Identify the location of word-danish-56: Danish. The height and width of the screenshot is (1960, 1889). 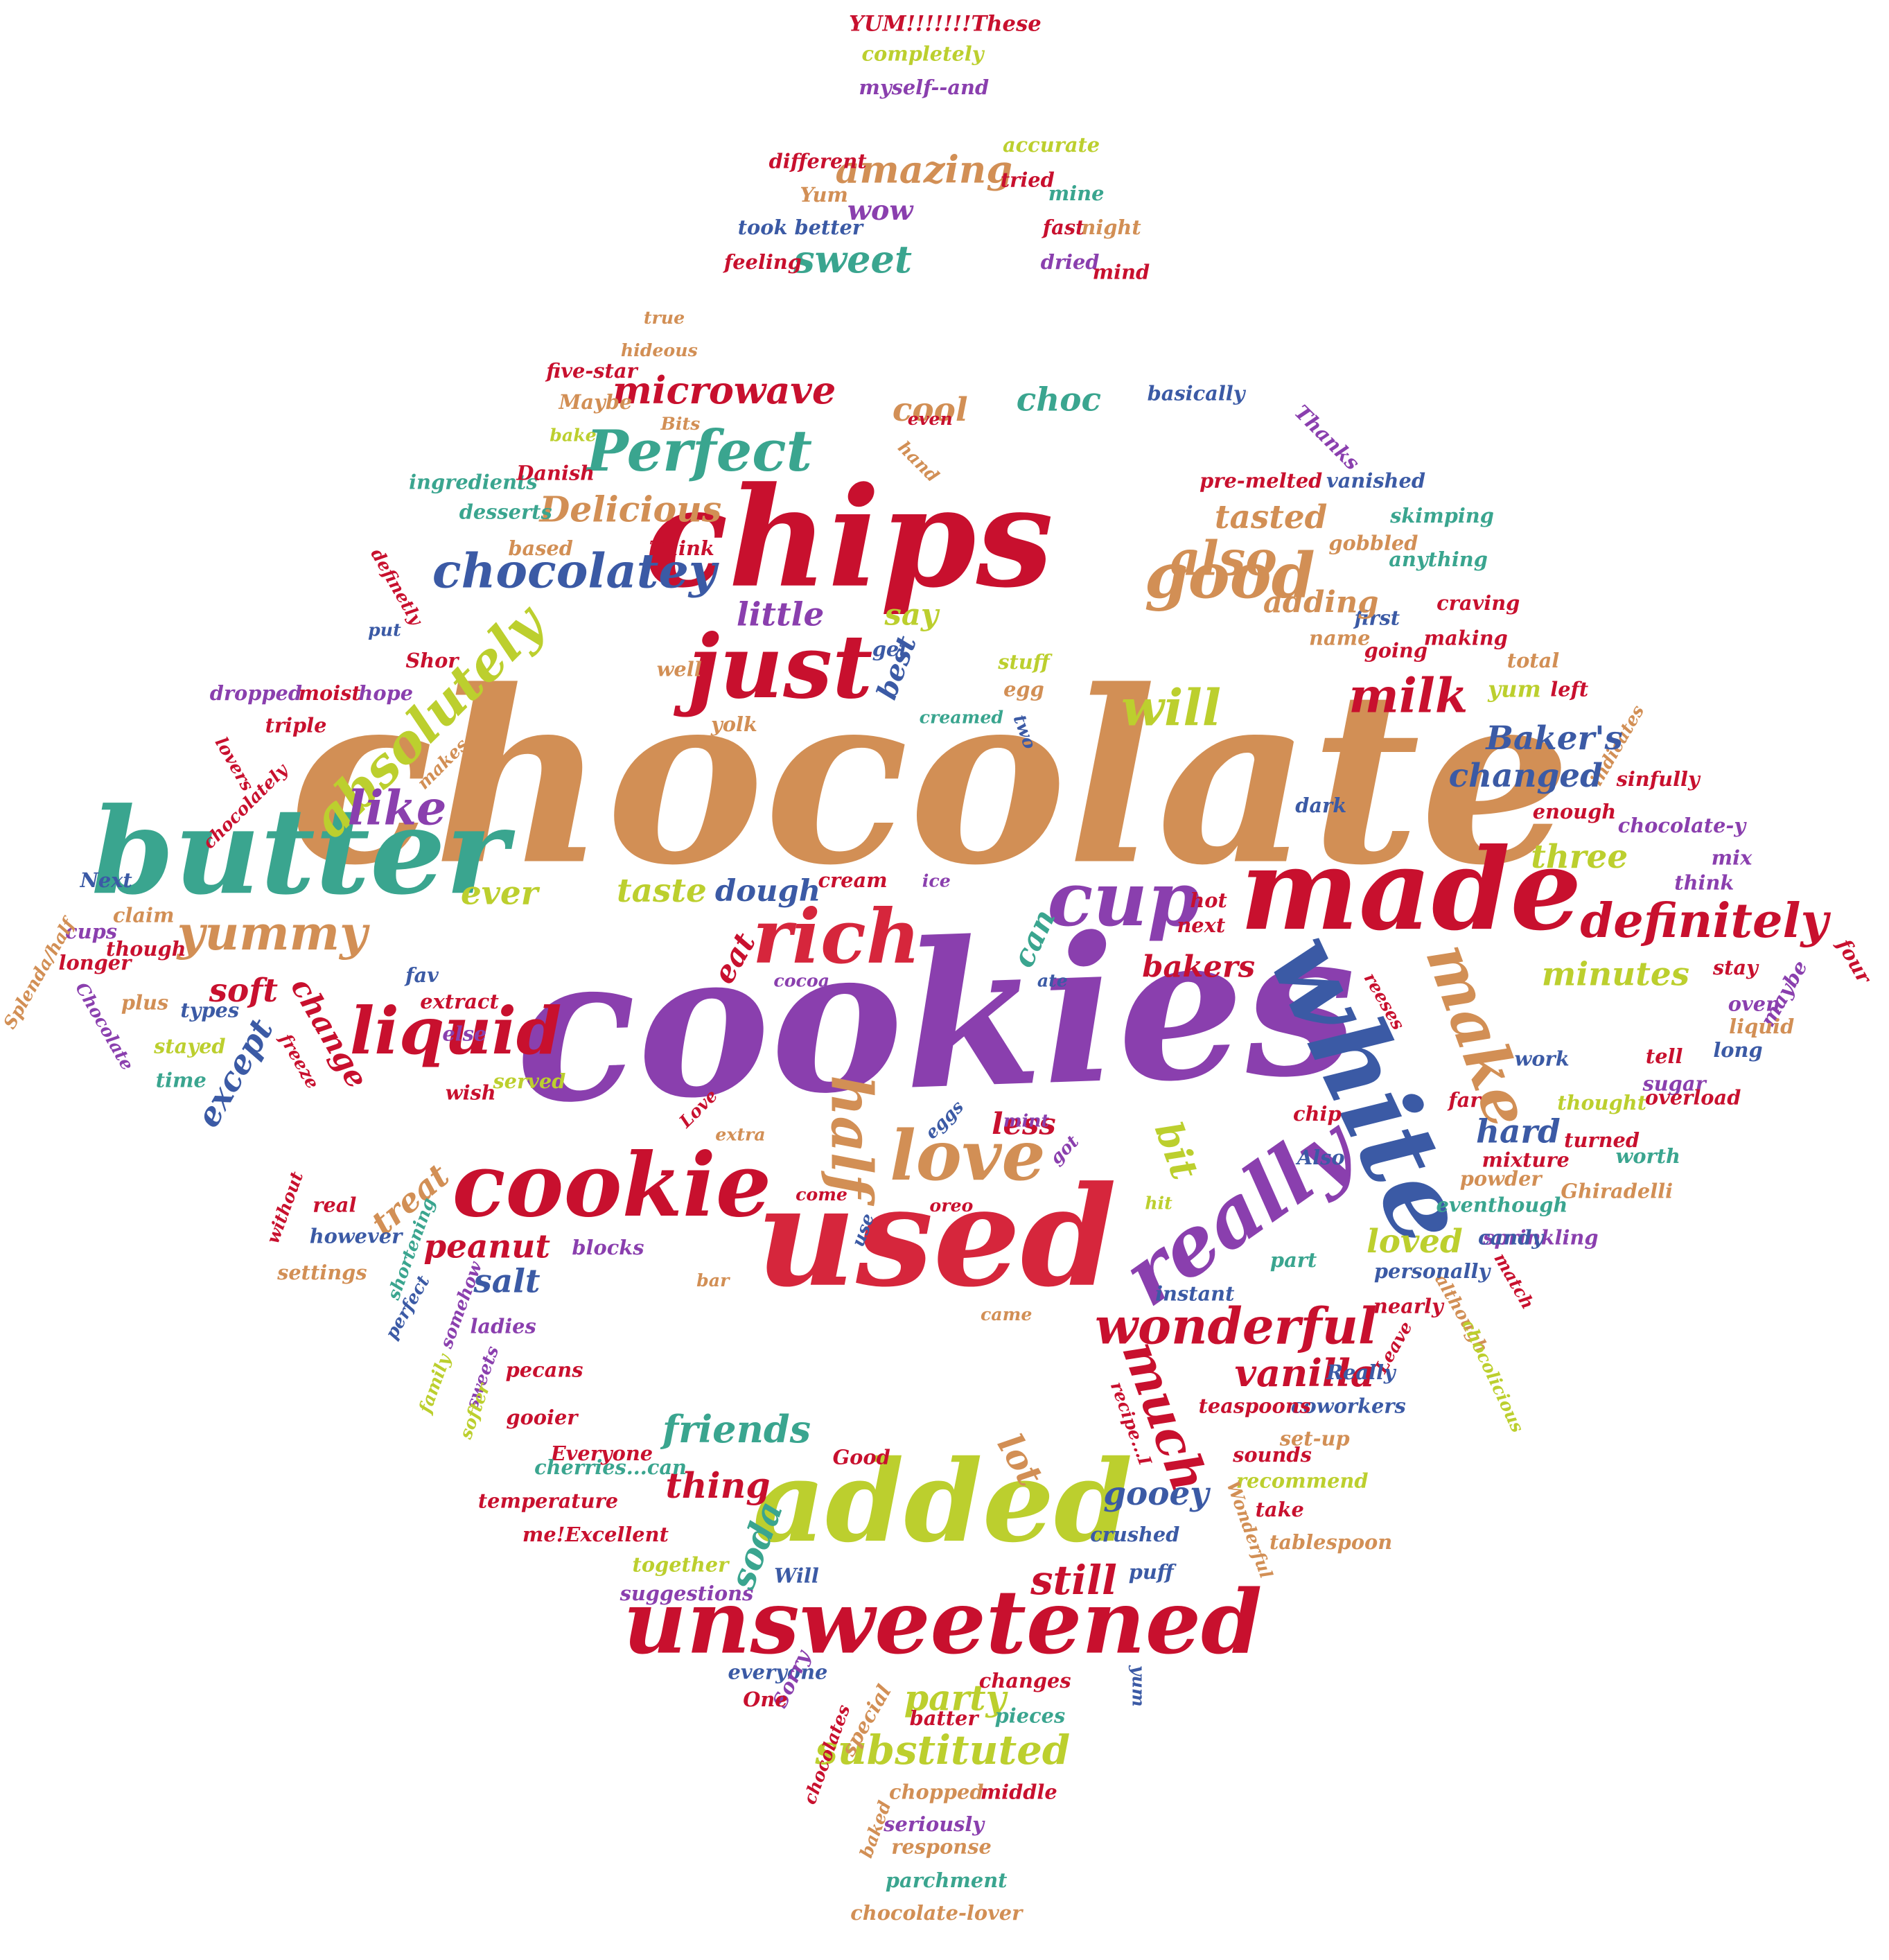
(555, 473).